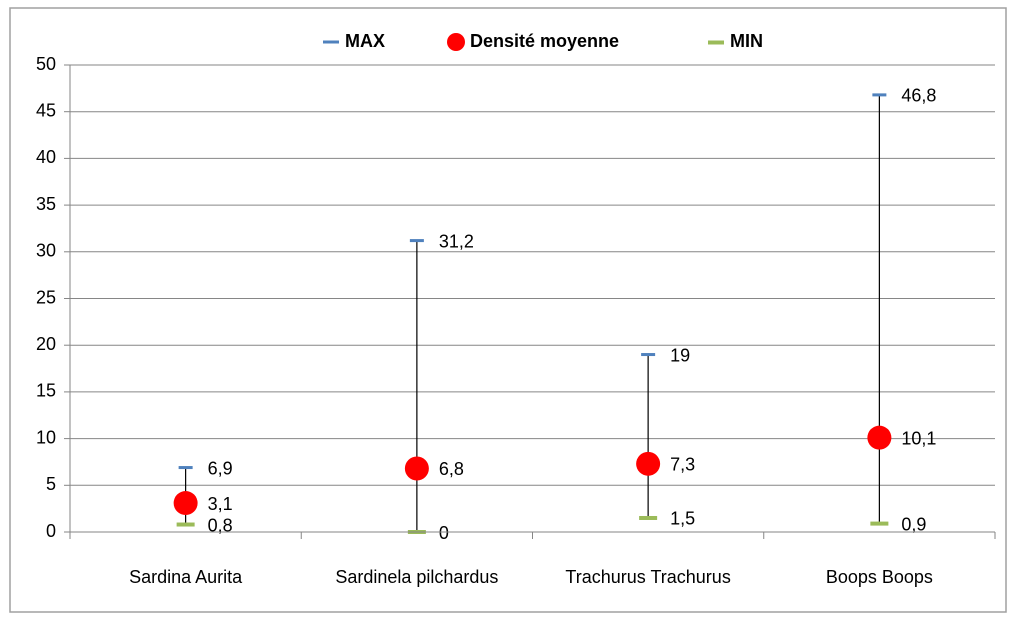 The image size is (1016, 620). What do you see at coordinates (220, 504) in the screenshot?
I see `data-label: 3,1` at bounding box center [220, 504].